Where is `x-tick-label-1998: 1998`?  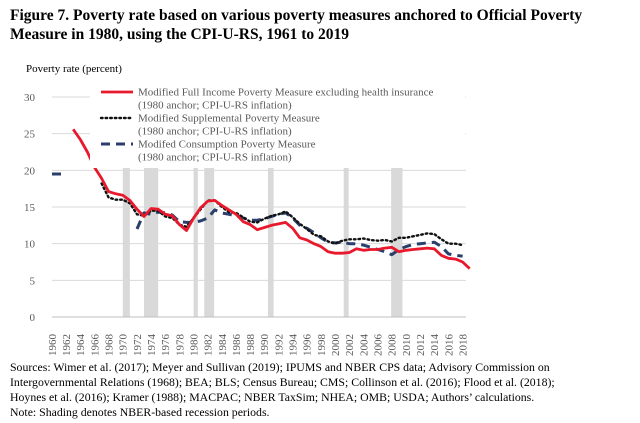 x-tick-label-1998: 1998 is located at coordinates (322, 345).